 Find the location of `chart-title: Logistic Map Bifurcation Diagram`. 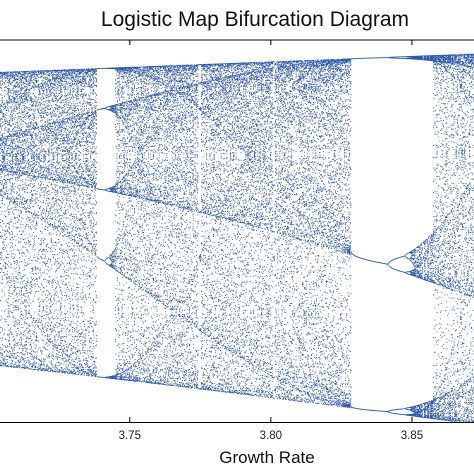

chart-title: Logistic Map Bifurcation Diagram is located at coordinates (255, 19).